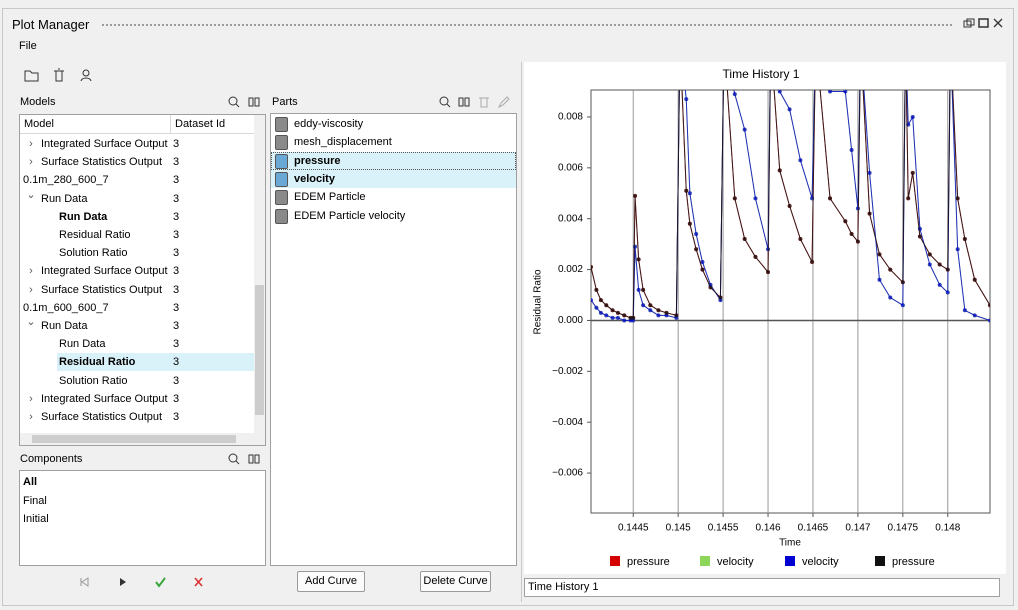 Image resolution: width=1018 pixels, height=610 pixels. Describe the element at coordinates (123, 582) in the screenshot. I see `play-button` at that location.